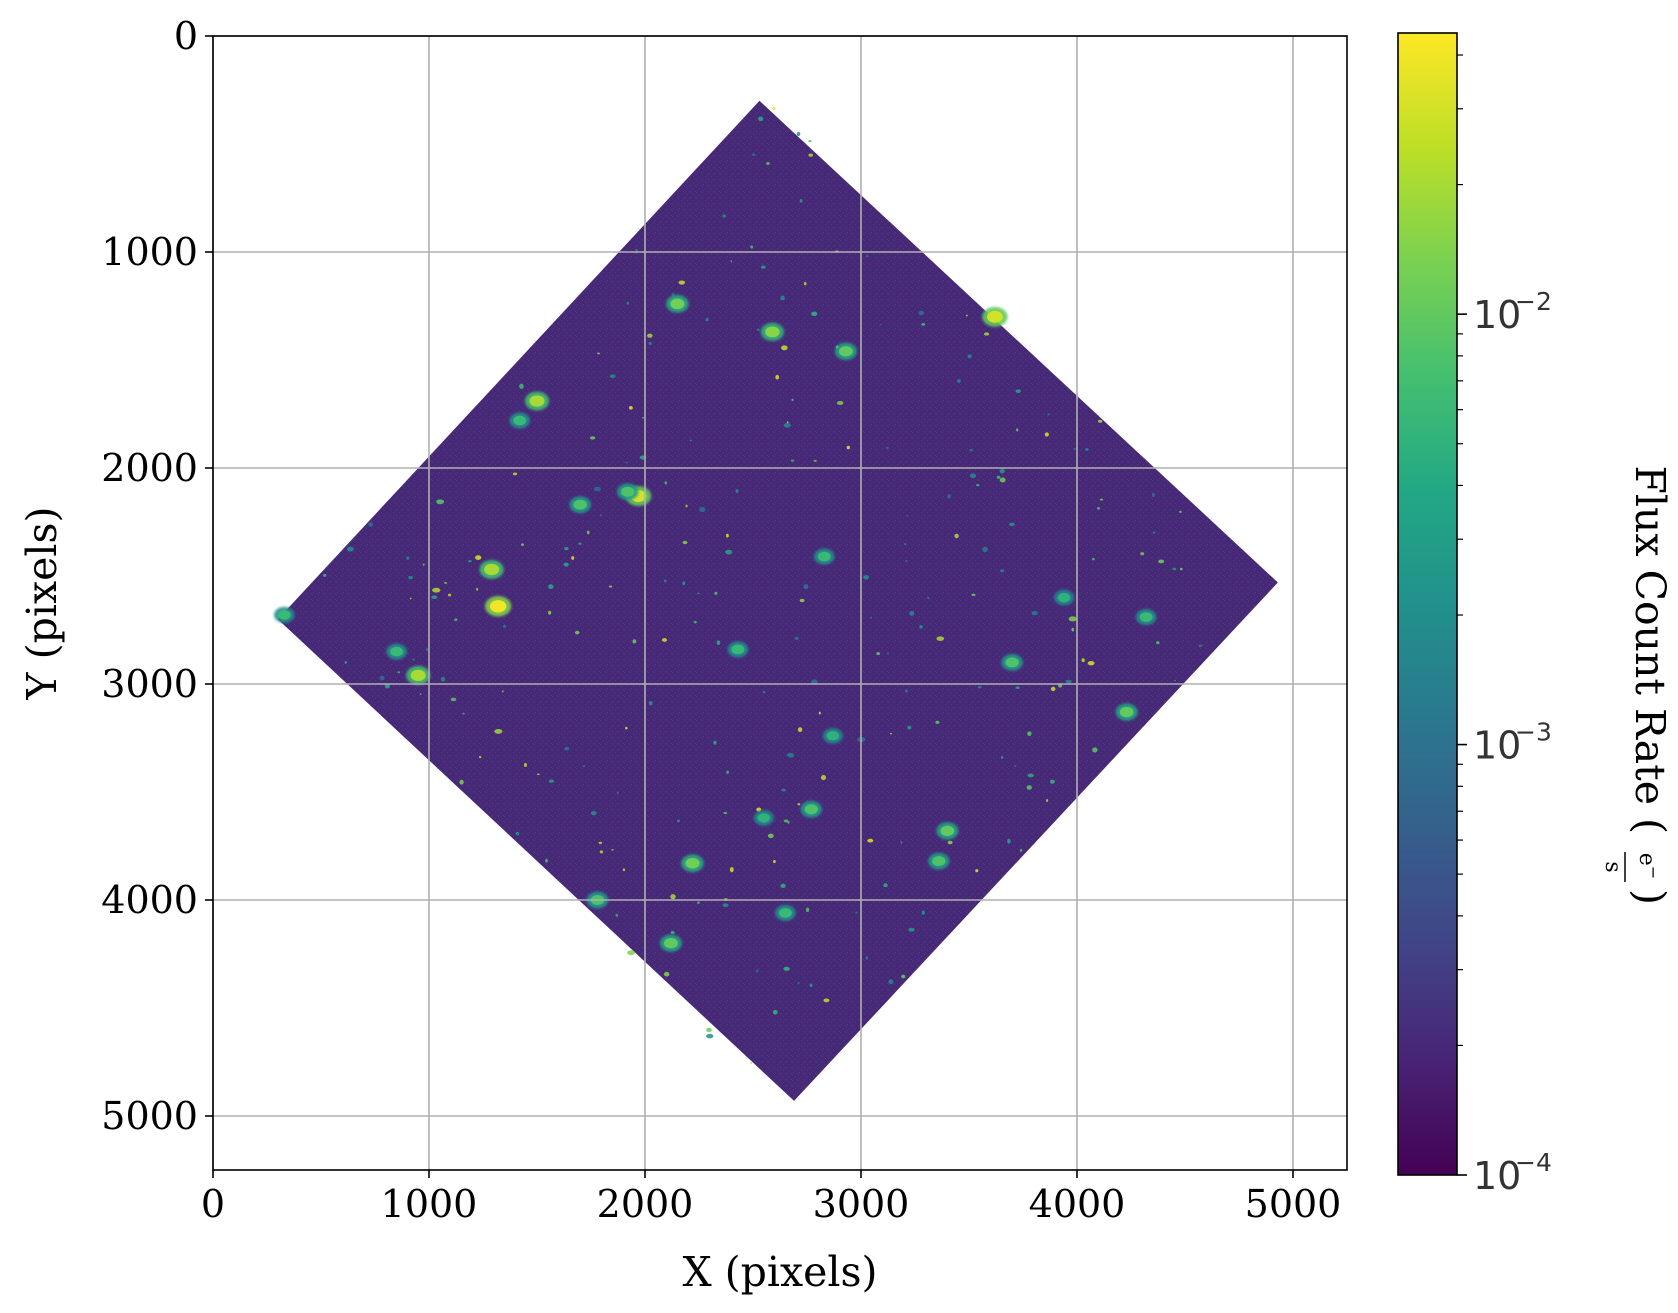 Image resolution: width=1678 pixels, height=1313 pixels. Describe the element at coordinates (1427, 604) in the screenshot. I see `colorbar-frame` at that location.